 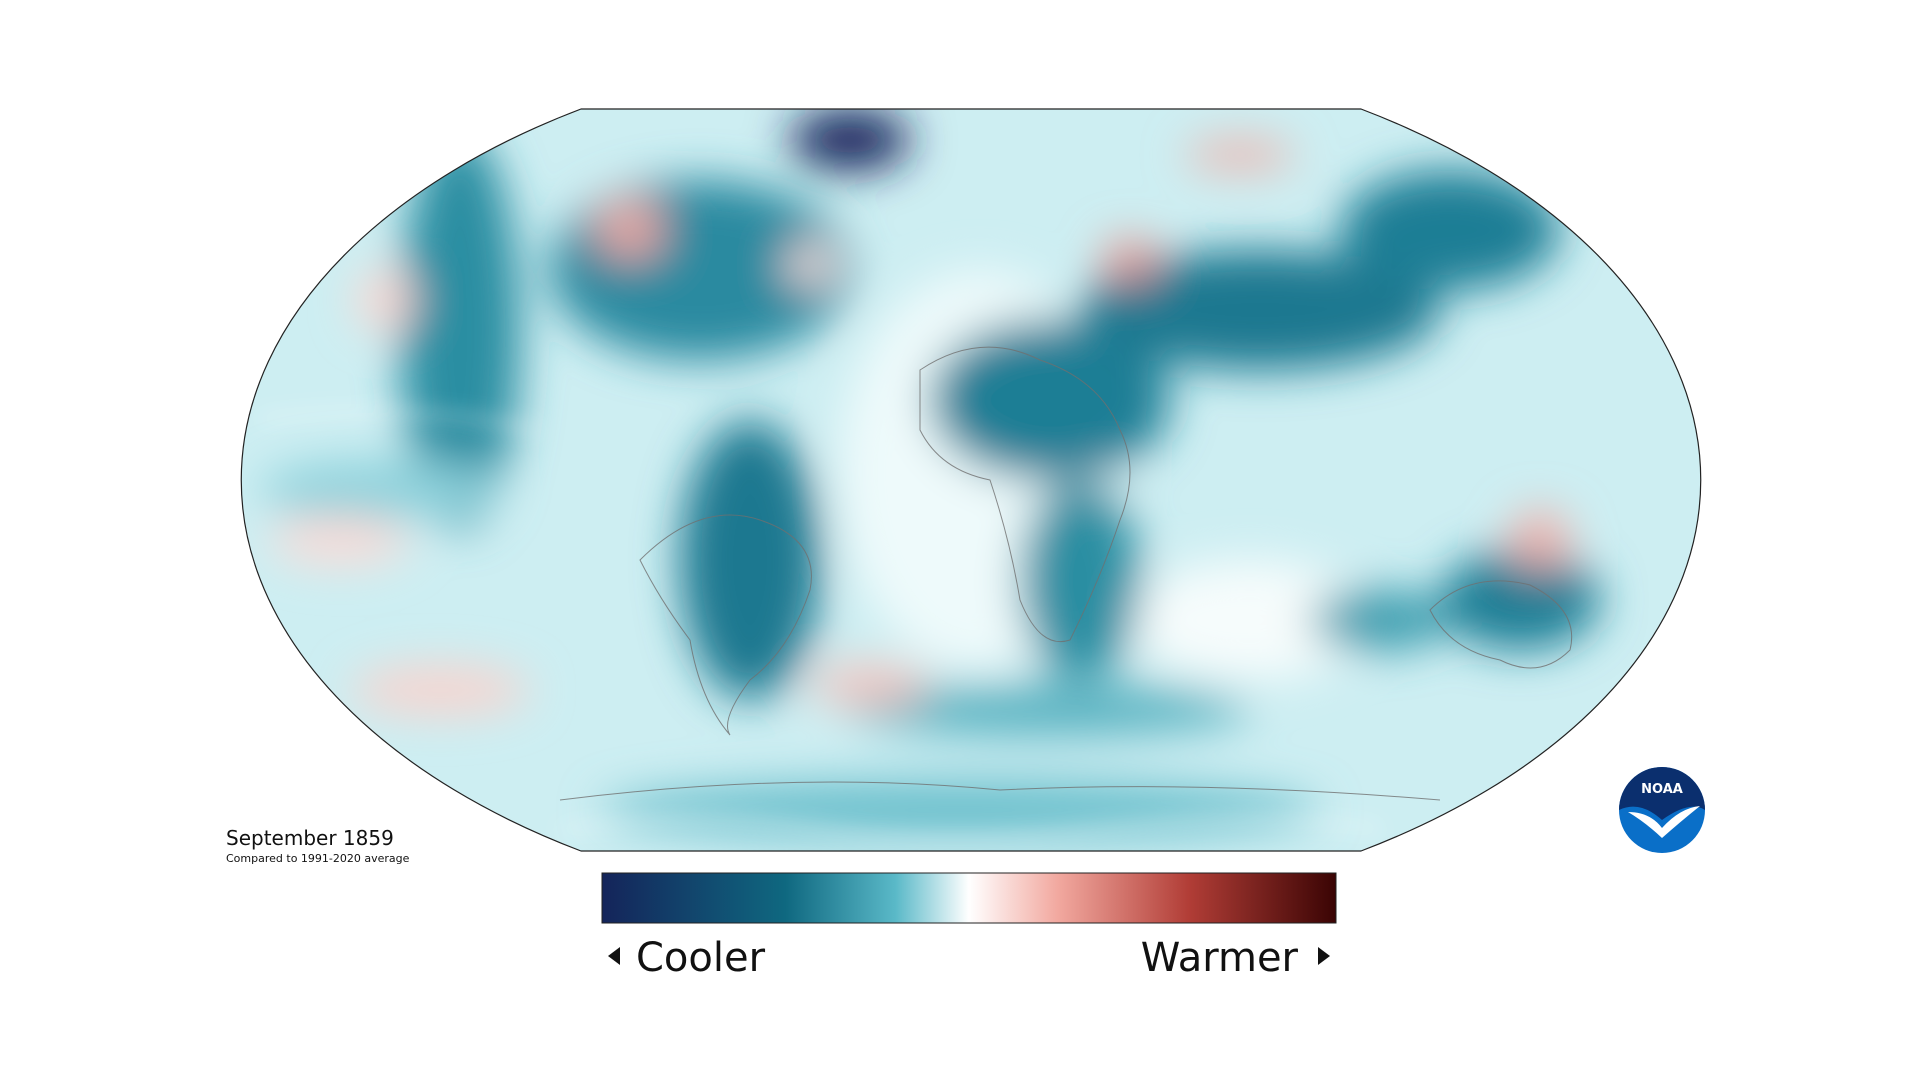 What do you see at coordinates (310, 838) in the screenshot?
I see `map-title: September 1859` at bounding box center [310, 838].